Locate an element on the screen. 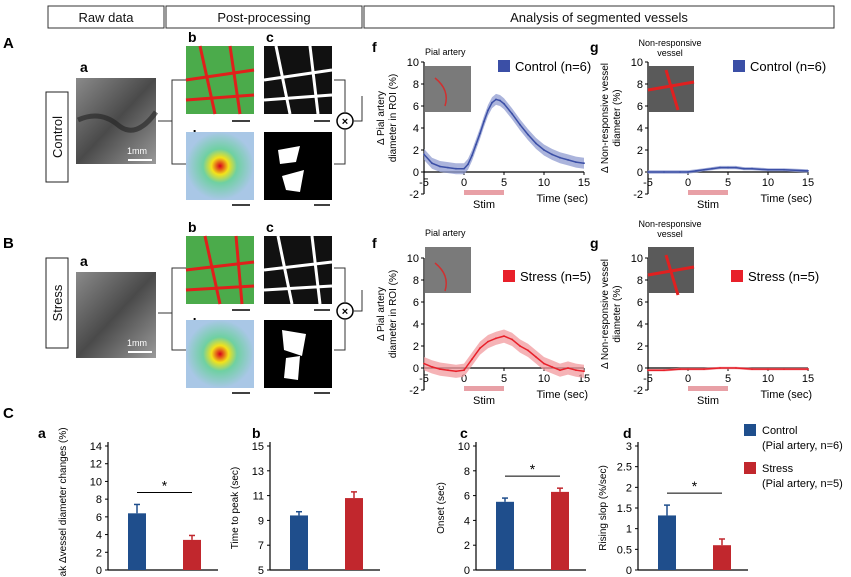 The image size is (851, 577). mean-trace is located at coordinates (504, 134).